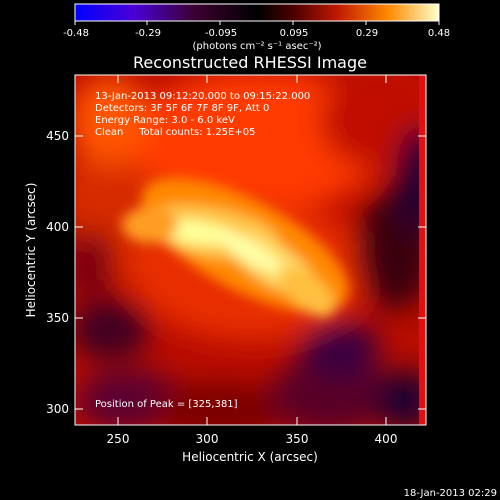 The width and height of the screenshot is (500, 500). I want to click on y-tick-label: 300, so click(57, 409).